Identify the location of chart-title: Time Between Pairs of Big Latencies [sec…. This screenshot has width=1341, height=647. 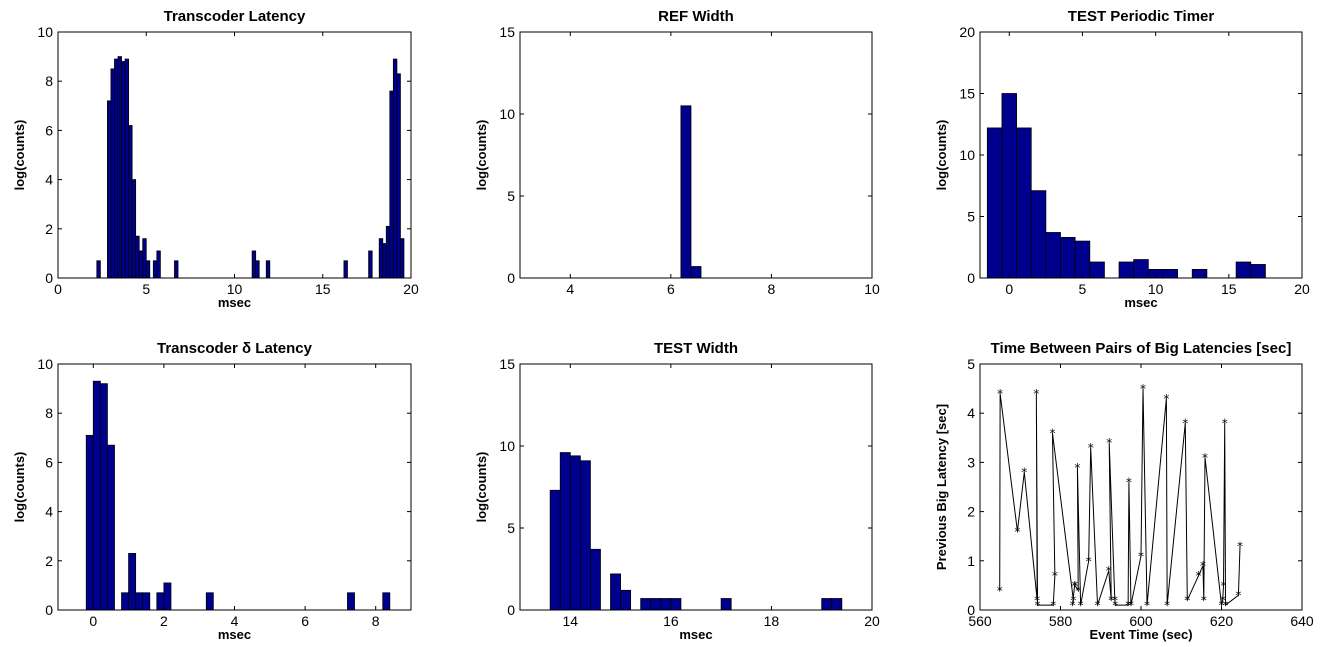
(1141, 348).